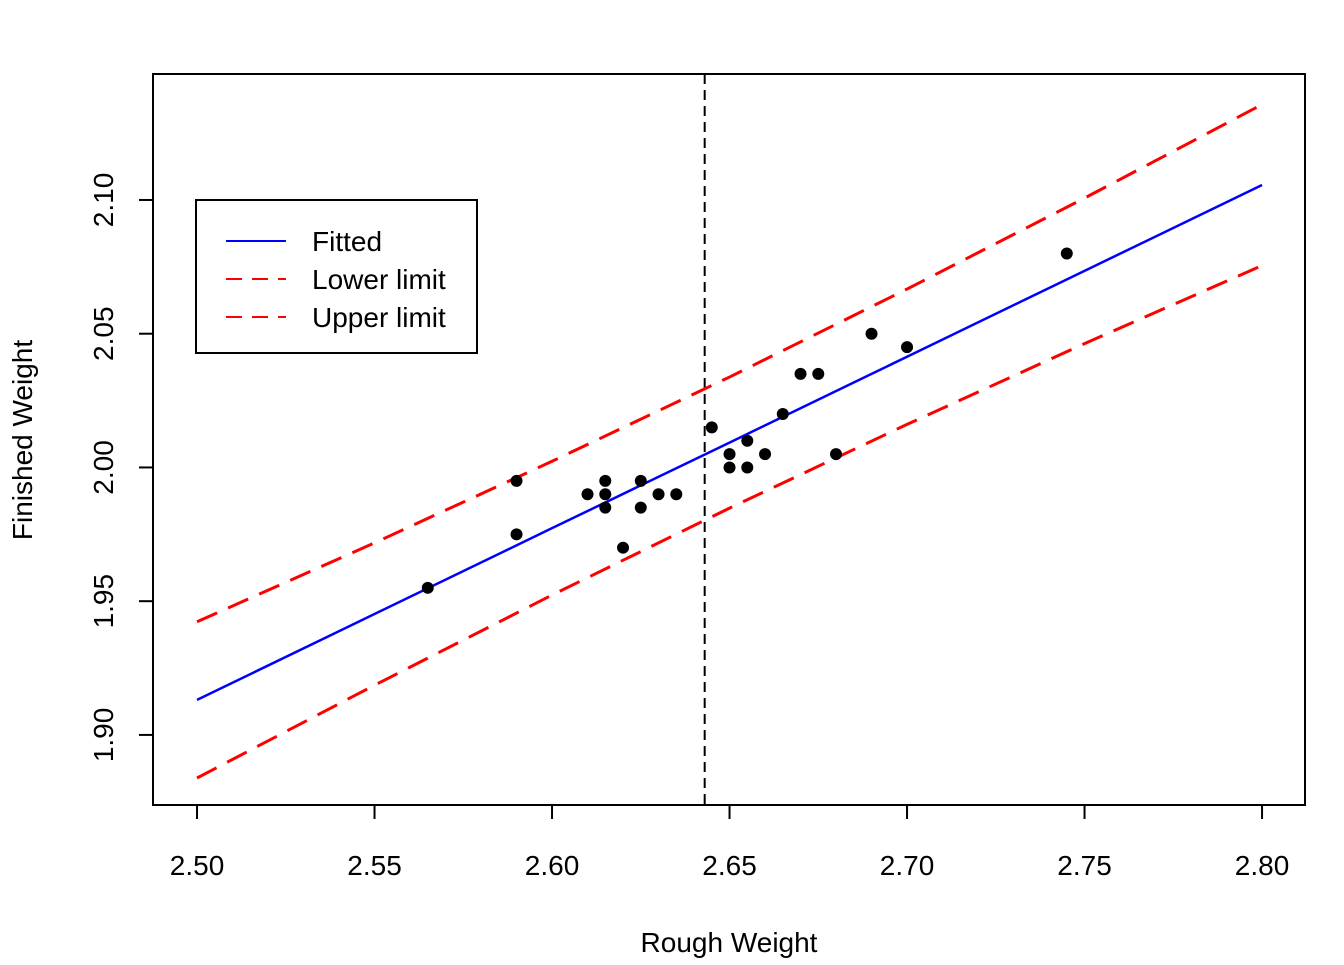 This screenshot has height=965, width=1344. Describe the element at coordinates (103, 200) in the screenshot. I see `y-tick-label: 2.10` at that location.